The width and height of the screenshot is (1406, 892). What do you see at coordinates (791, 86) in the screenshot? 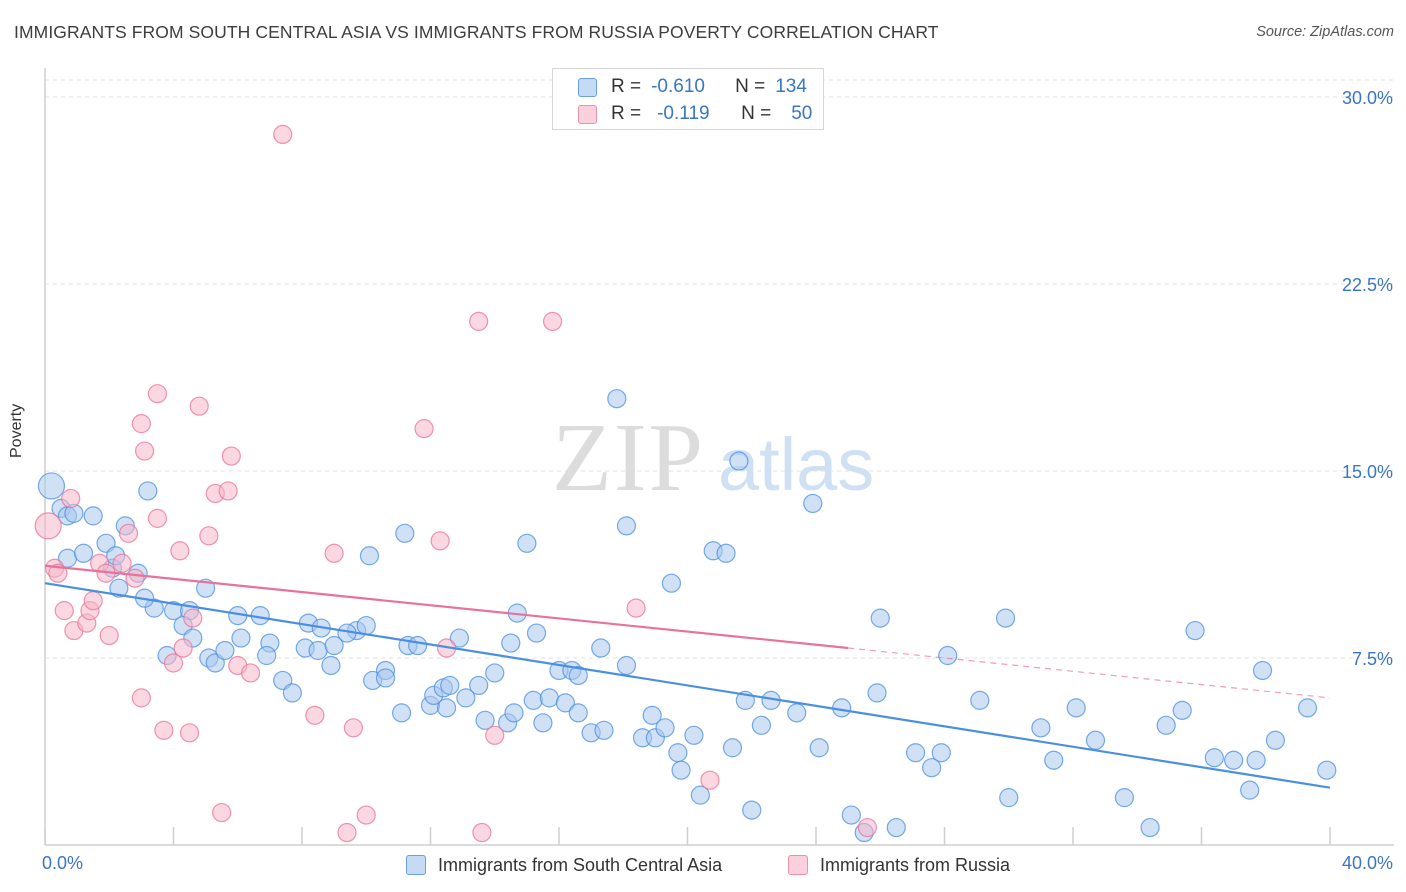
I see `n-value: 134` at bounding box center [791, 86].